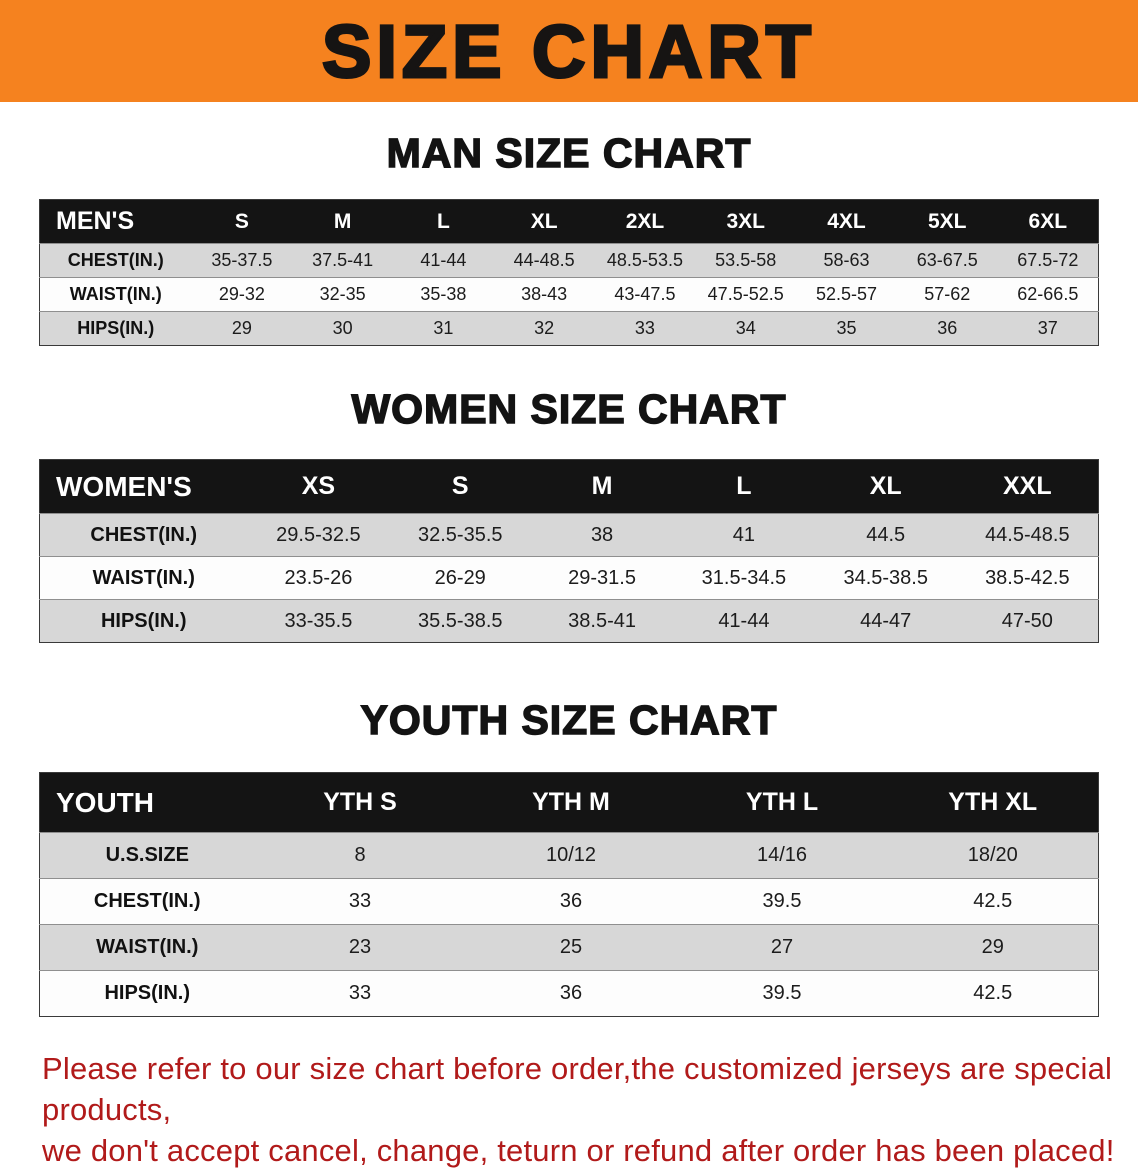 Image resolution: width=1138 pixels, height=1172 pixels. I want to click on youth-size-column-header: YTH S, so click(360, 802).